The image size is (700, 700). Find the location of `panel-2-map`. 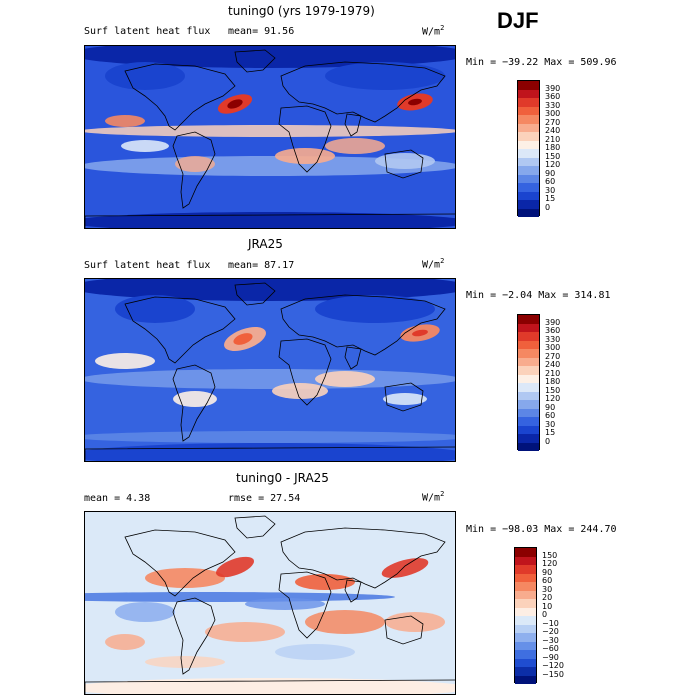

panel-2-map is located at coordinates (270, 370).